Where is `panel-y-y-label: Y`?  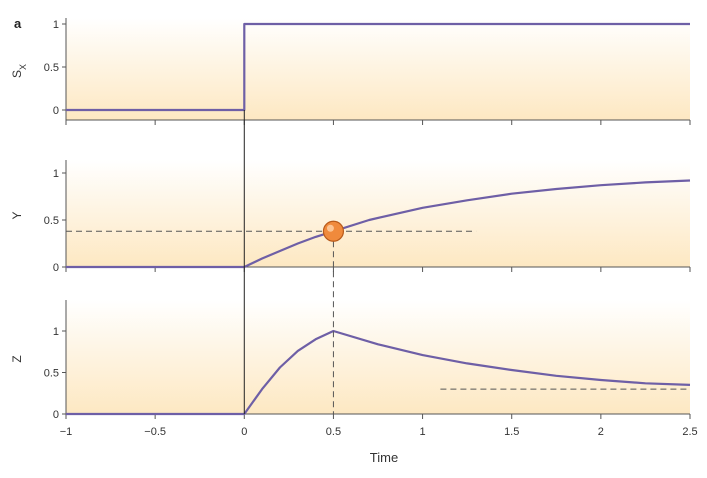 panel-y-y-label: Y is located at coordinates (17, 215).